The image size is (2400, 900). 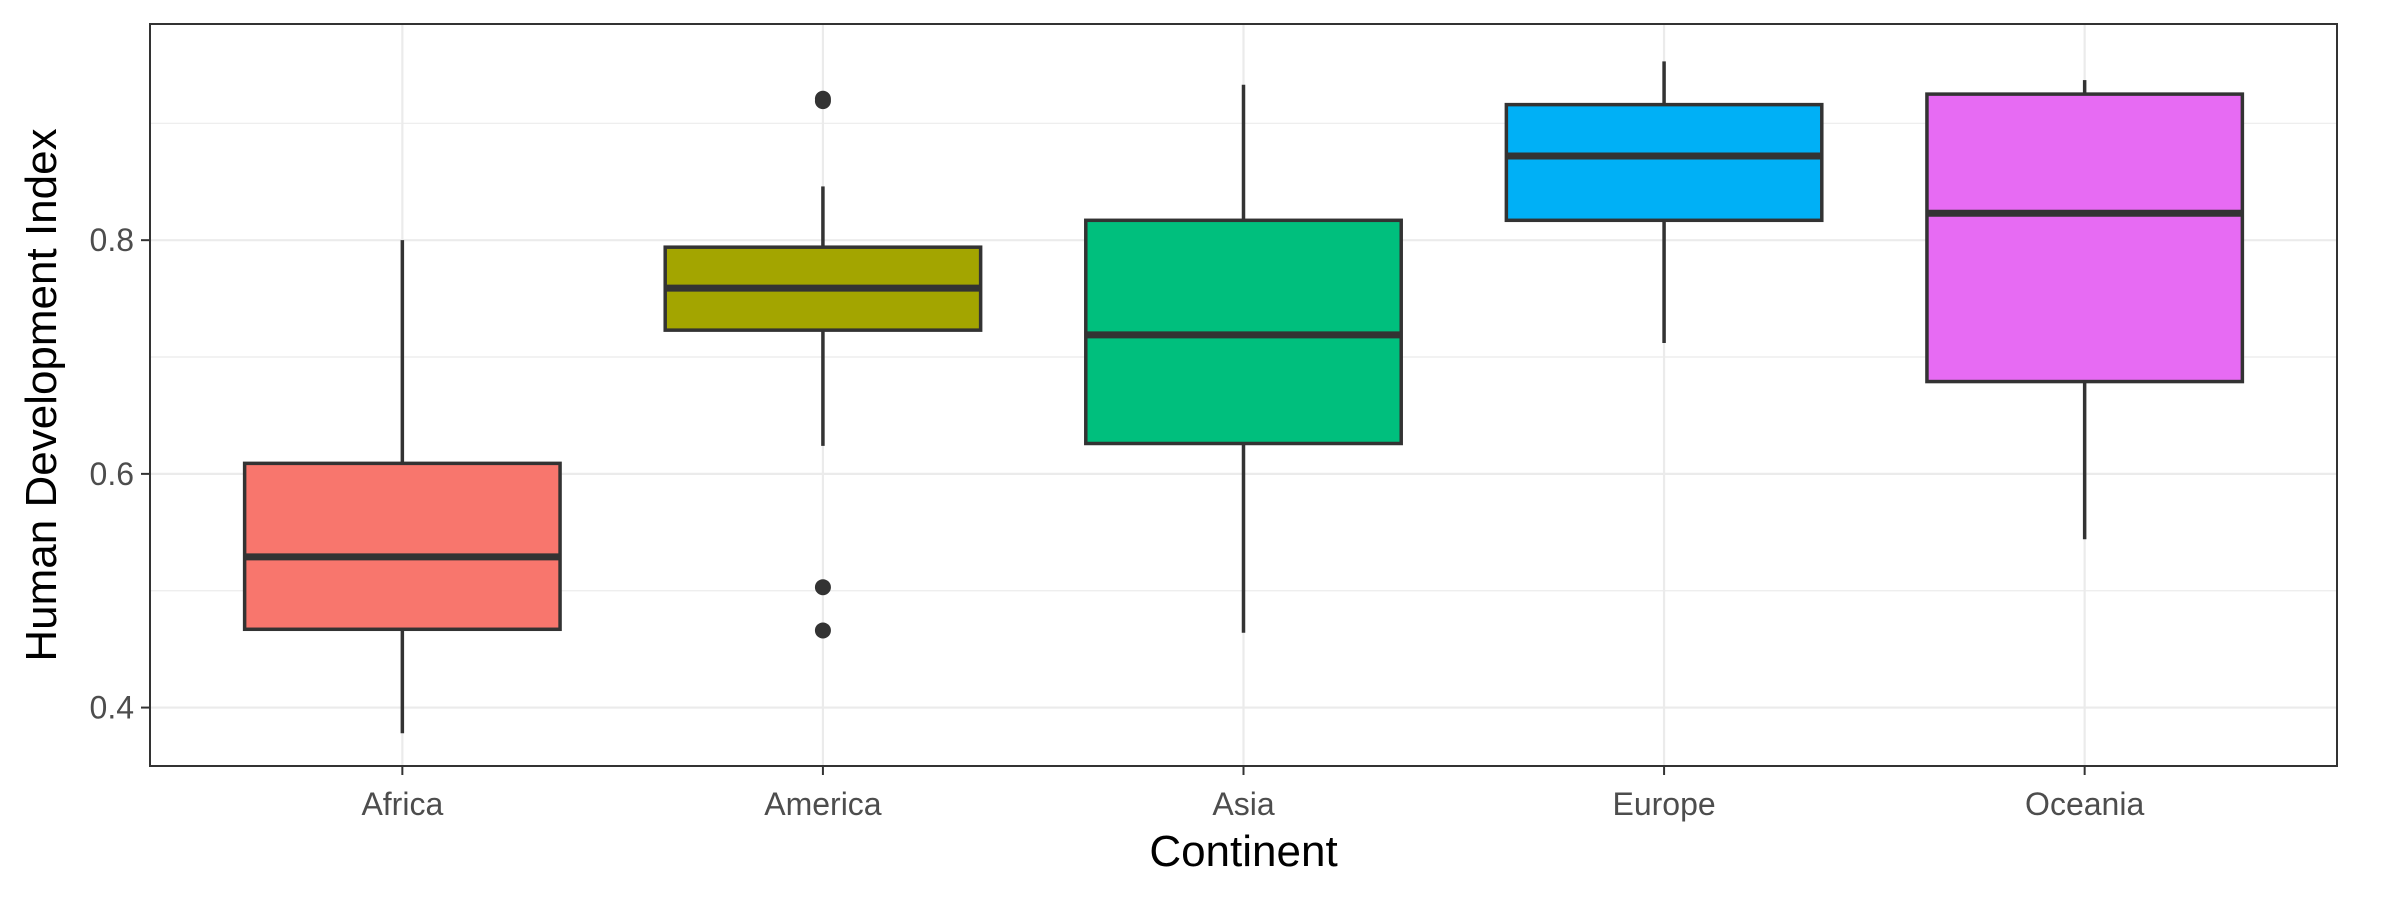 What do you see at coordinates (112, 240) in the screenshot?
I see `y-tick-label: 0.8` at bounding box center [112, 240].